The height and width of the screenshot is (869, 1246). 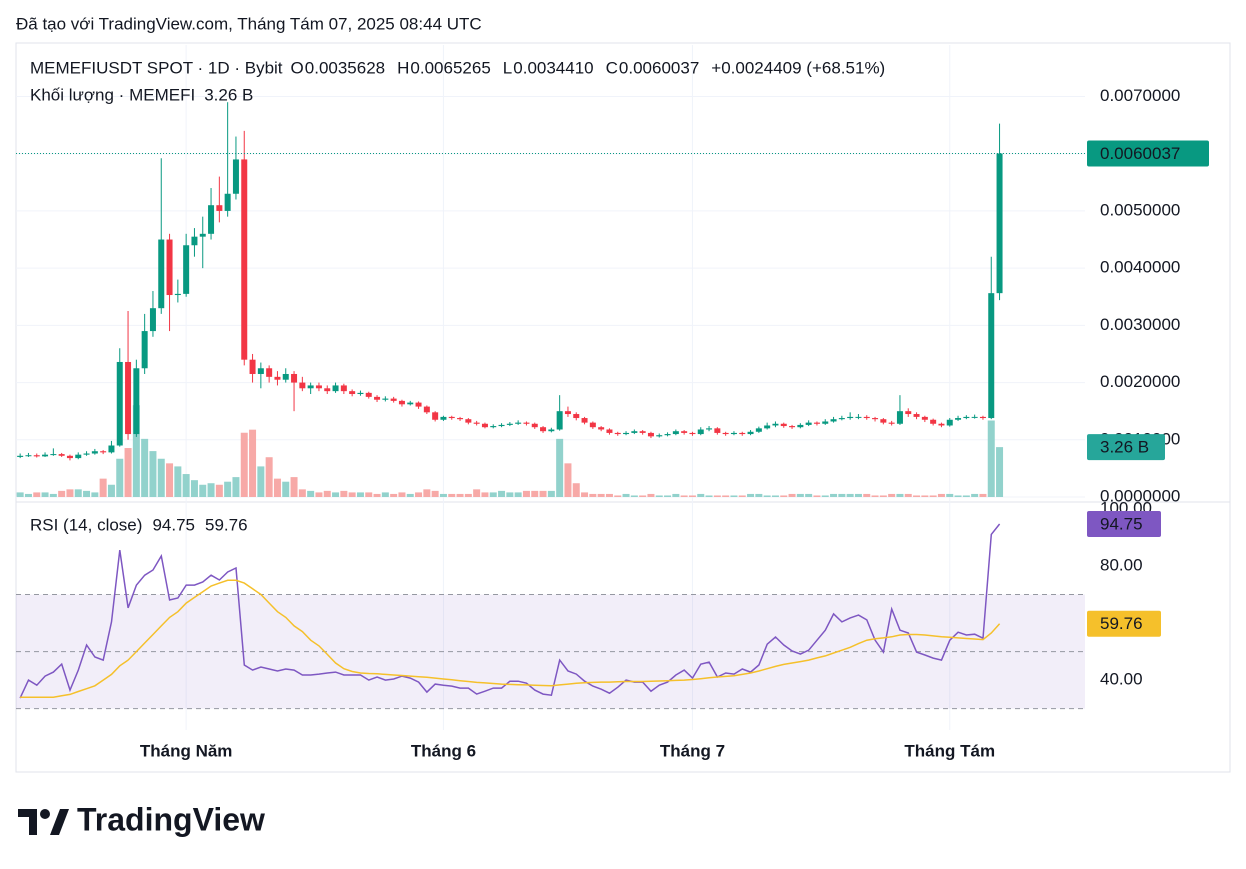 What do you see at coordinates (798, 67) in the screenshot?
I see `legend-text: +0.0024409 (+68.51%)` at bounding box center [798, 67].